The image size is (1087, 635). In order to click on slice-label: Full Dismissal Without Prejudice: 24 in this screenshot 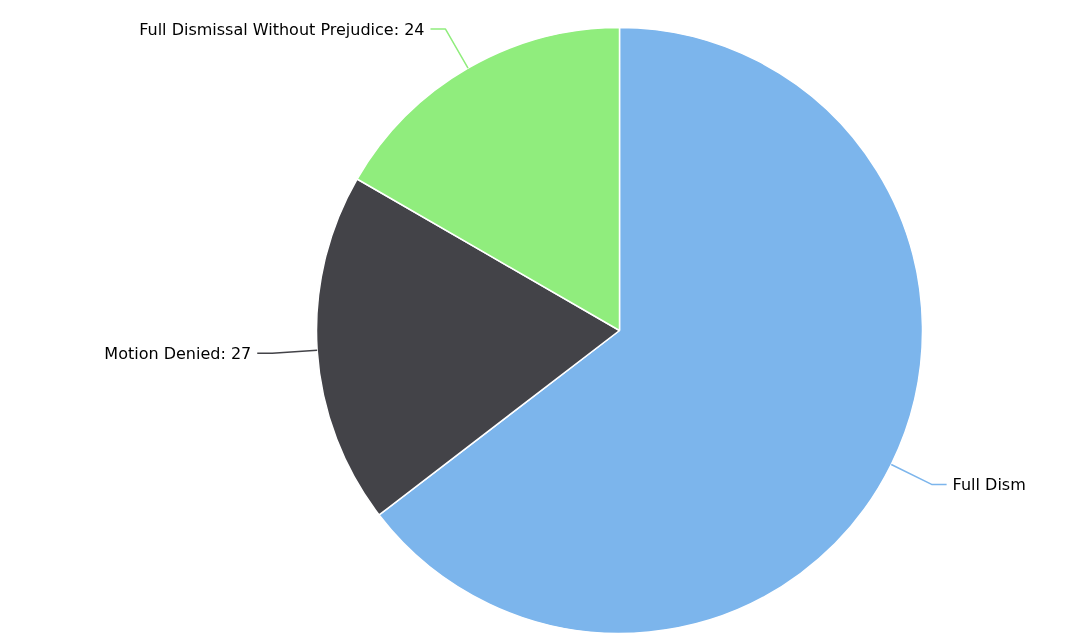, I will do `click(282, 29)`.